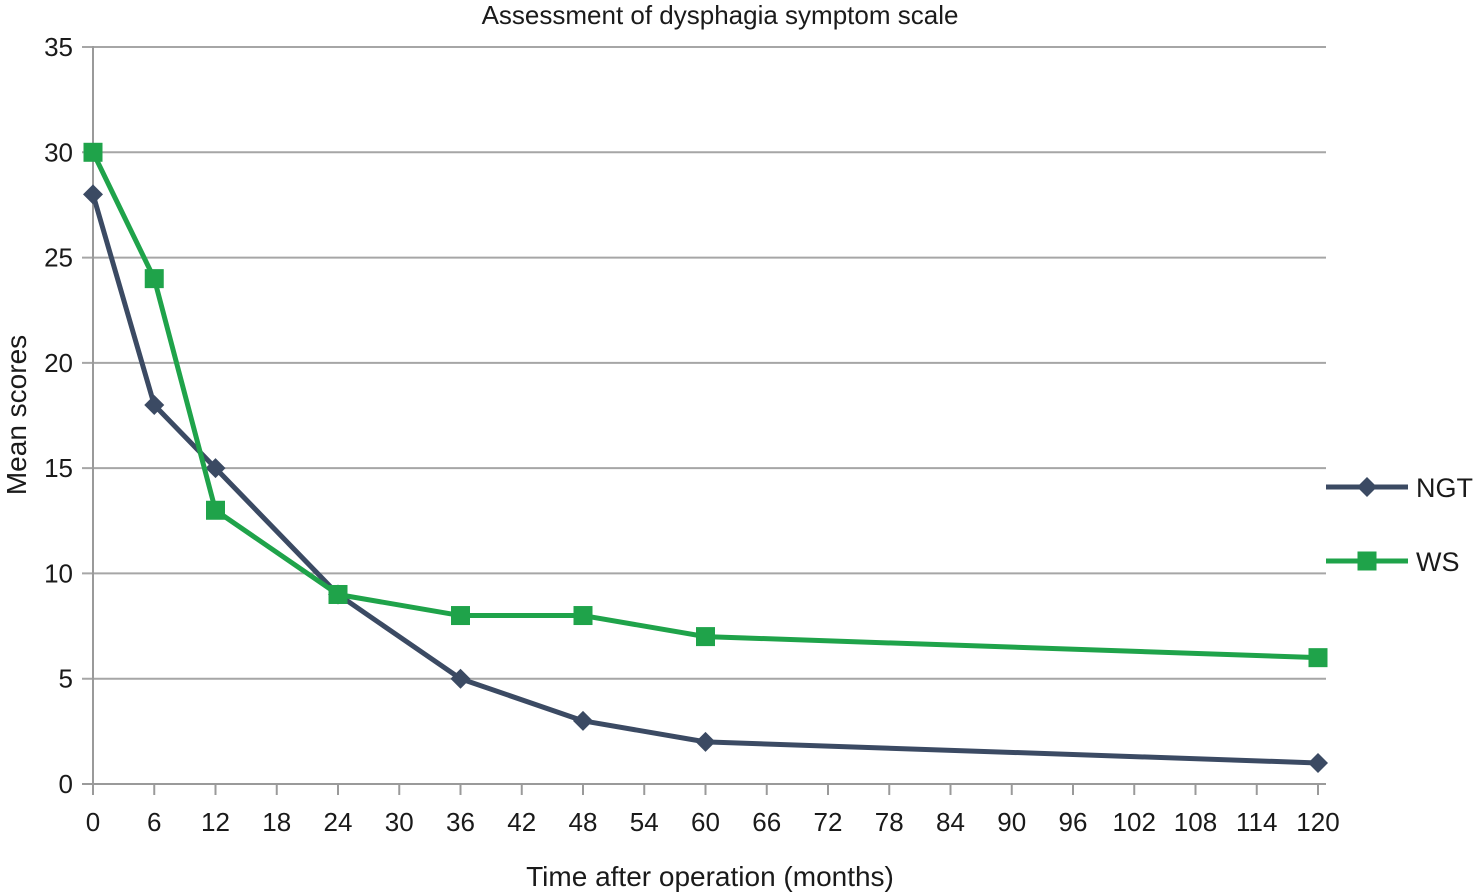 Image resolution: width=1478 pixels, height=896 pixels. I want to click on x-axis-label: Time after operation (months), so click(710, 876).